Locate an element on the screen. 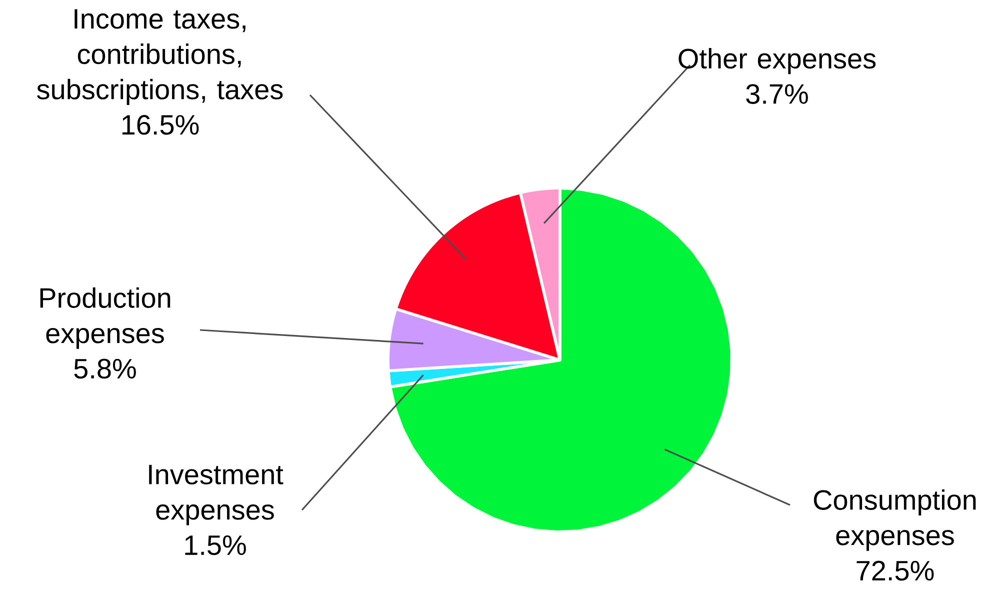  data-label: 5.8% is located at coordinates (105, 368).